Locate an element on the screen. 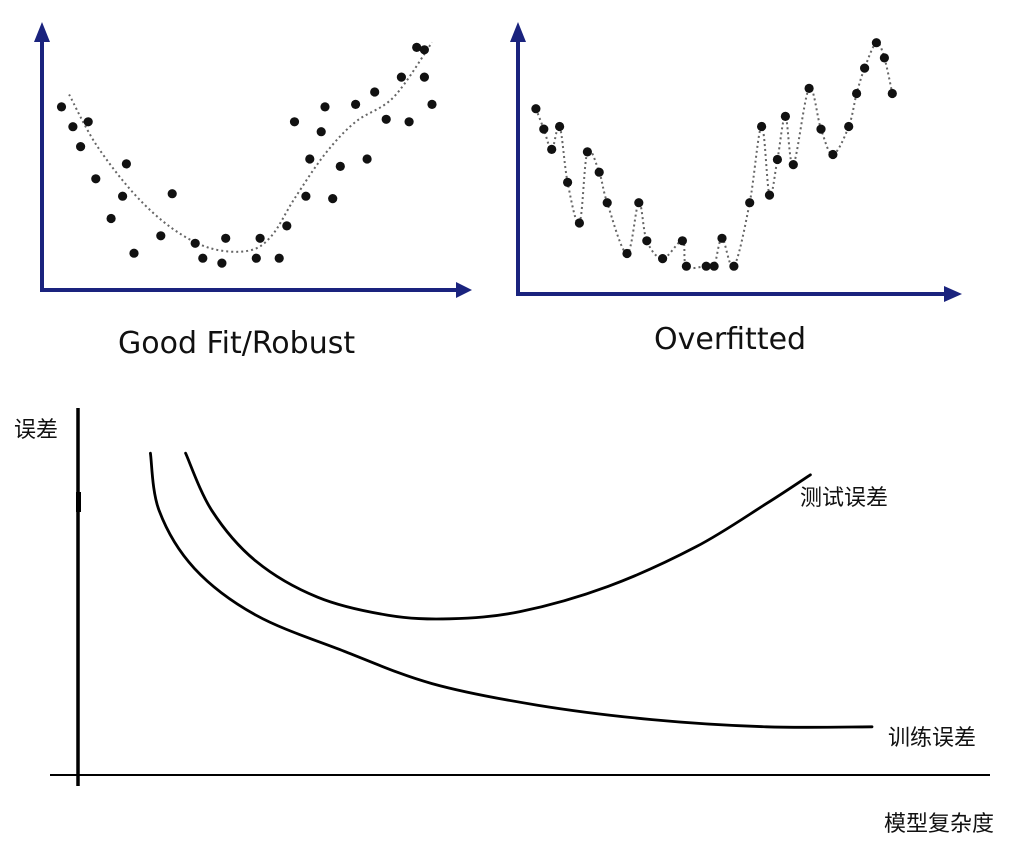 This screenshot has height=853, width=1032. overfitted-title: Overfitted is located at coordinates (730, 339).